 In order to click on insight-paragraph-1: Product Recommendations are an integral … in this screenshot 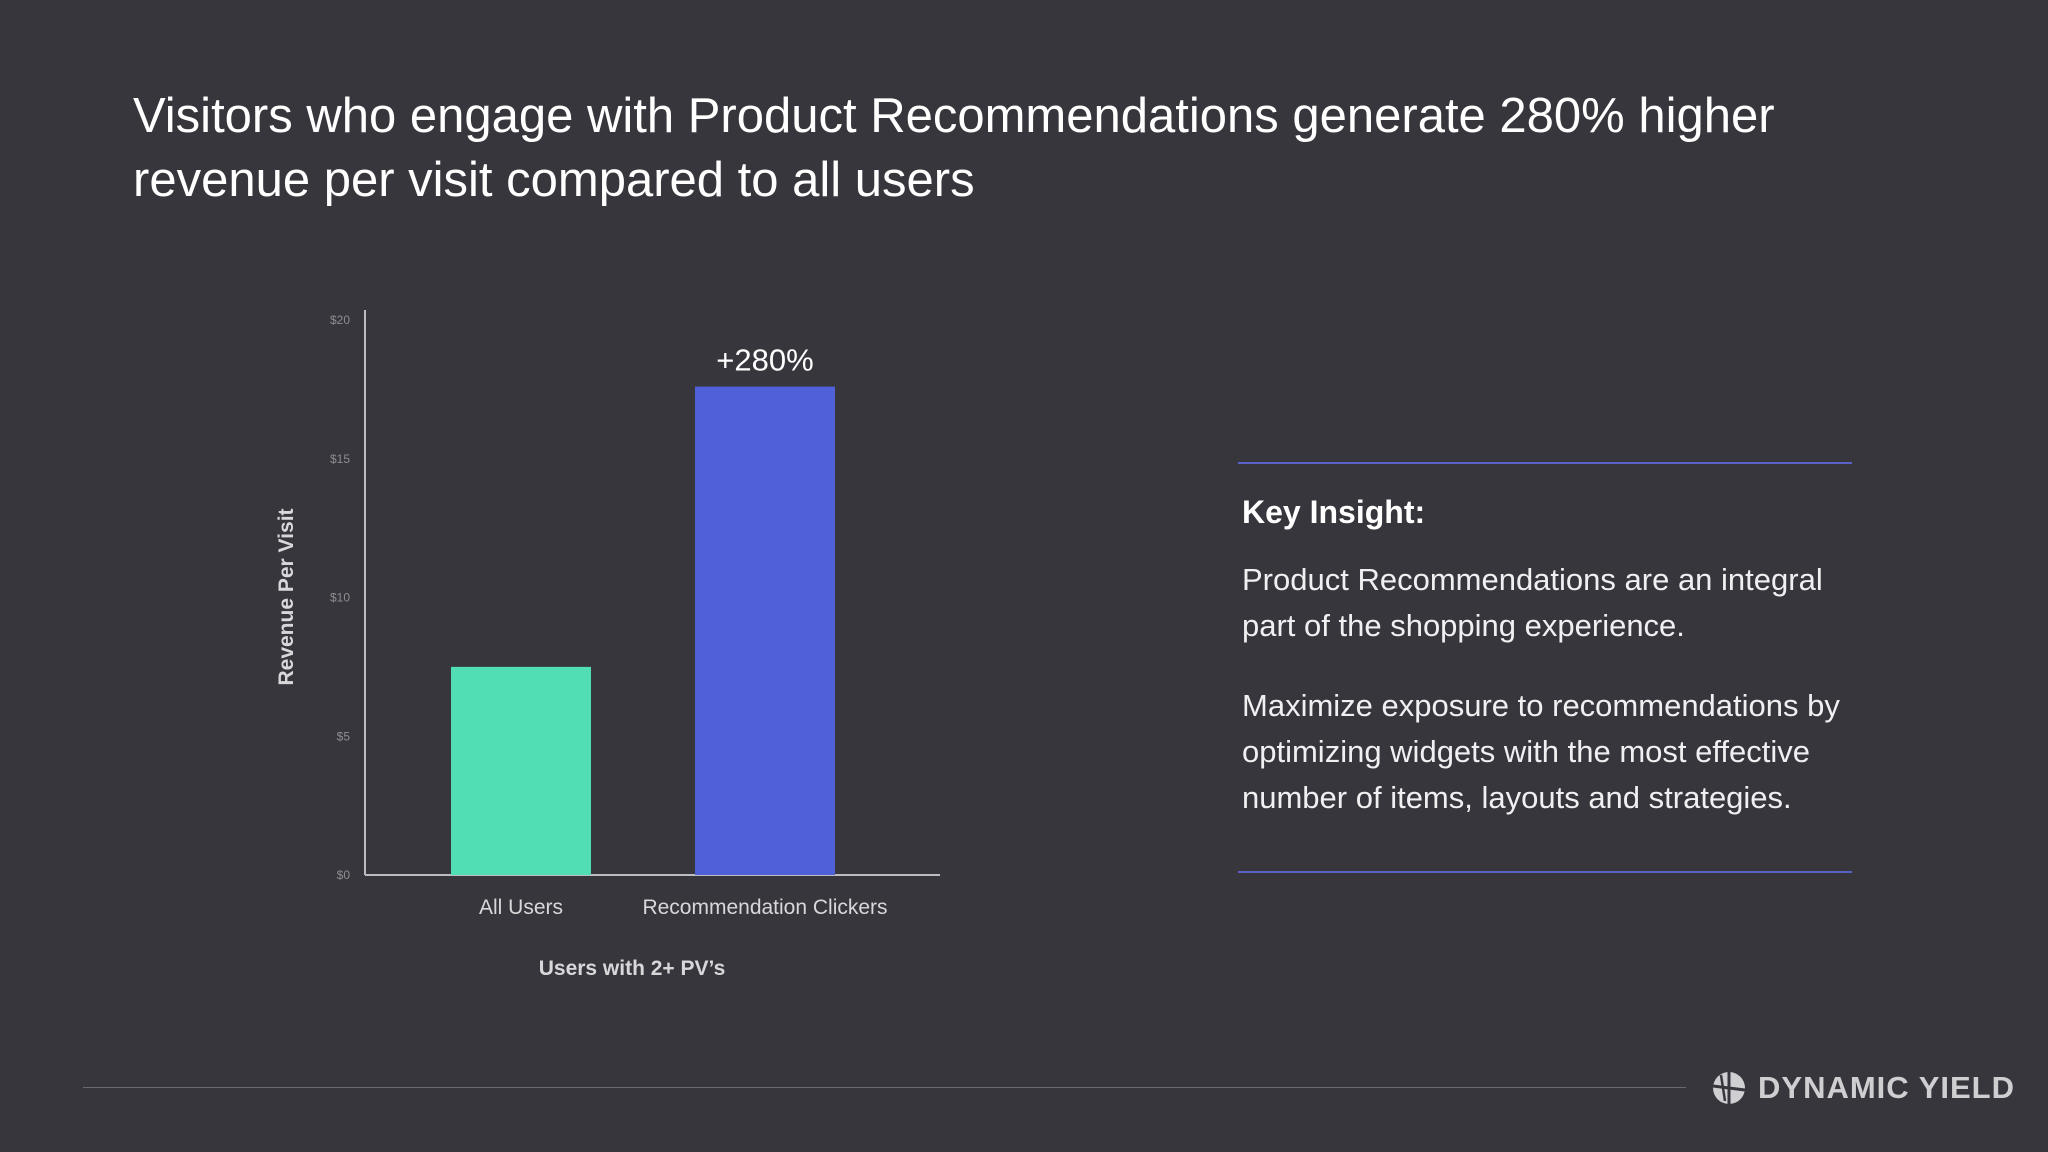, I will do `click(1532, 602)`.